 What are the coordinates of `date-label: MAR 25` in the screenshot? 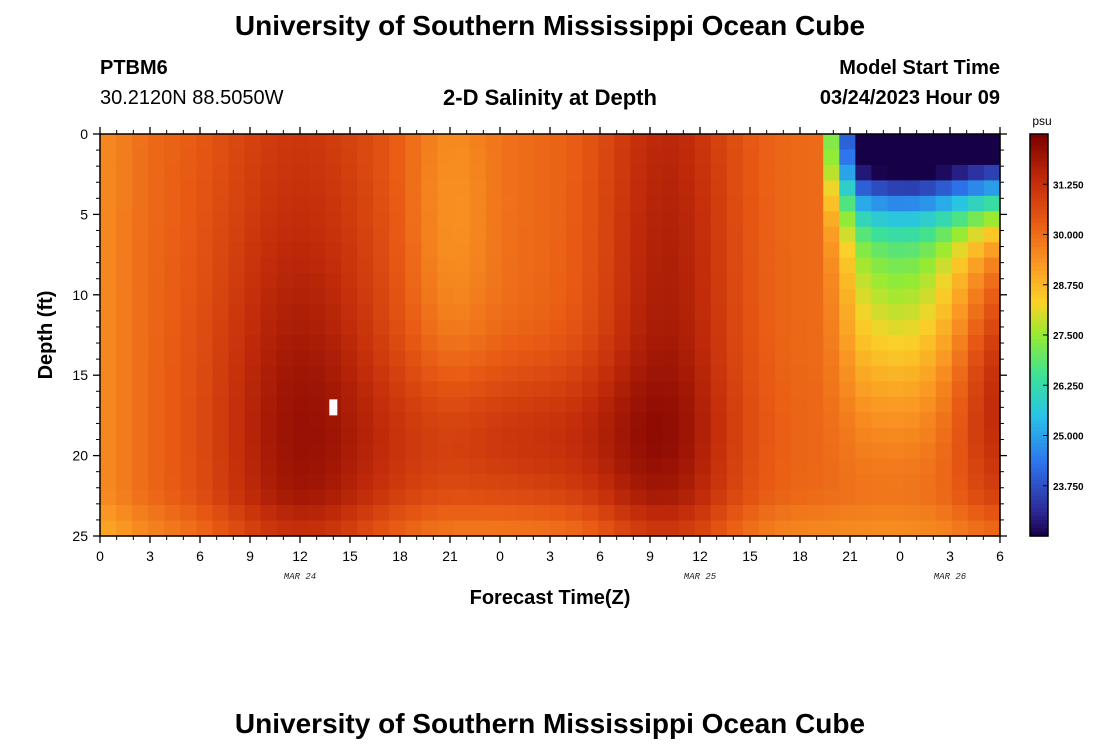 It's located at (700, 577).